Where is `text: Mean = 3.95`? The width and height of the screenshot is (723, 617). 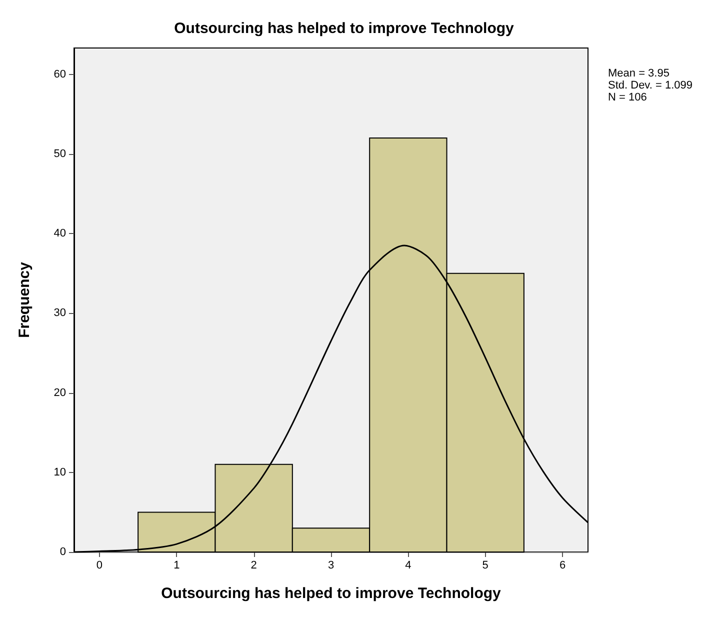 text: Mean = 3.95 is located at coordinates (639, 74).